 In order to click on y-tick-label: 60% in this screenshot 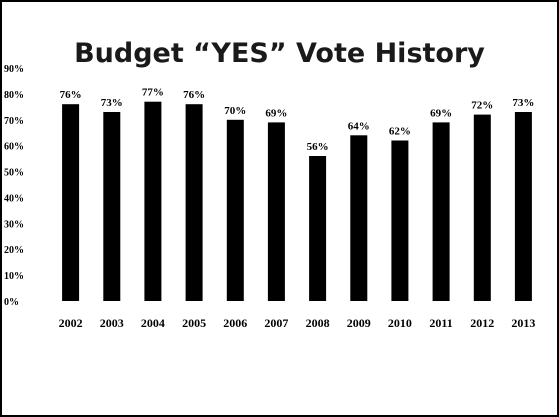, I will do `click(14, 147)`.